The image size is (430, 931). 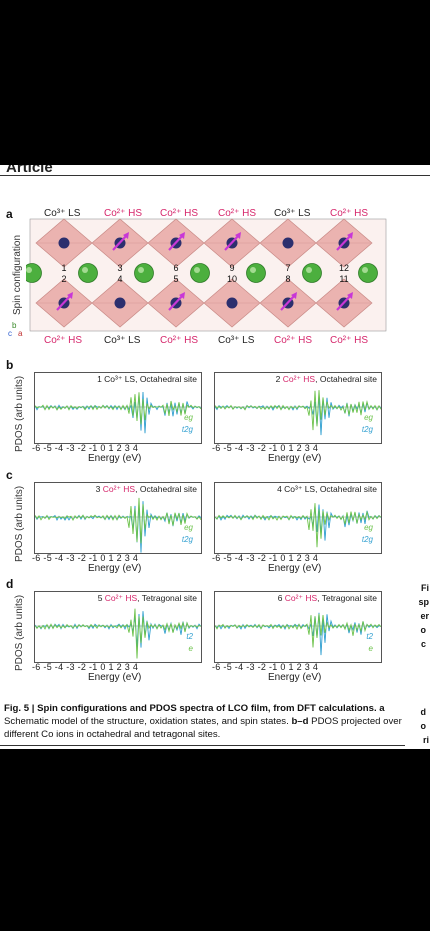 What do you see at coordinates (29, 170) in the screenshot?
I see `journal-section-header: Article` at bounding box center [29, 170].